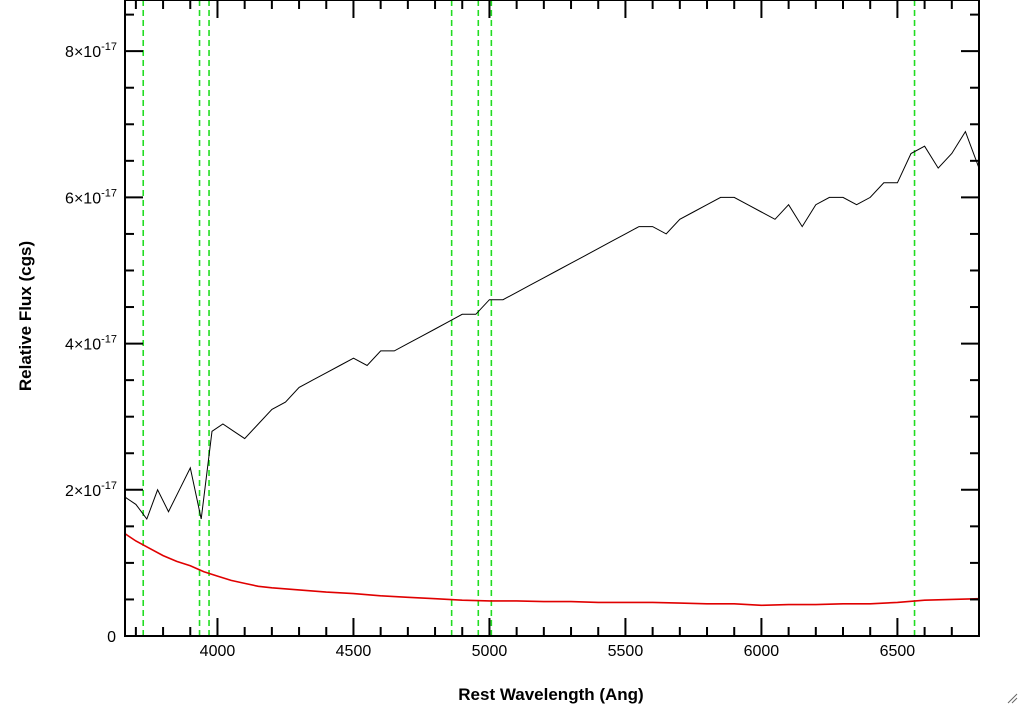 This screenshot has height=706, width=1020. What do you see at coordinates (91, 490) in the screenshot?
I see `y-tick-label: 2×10⁻¹⁷` at bounding box center [91, 490].